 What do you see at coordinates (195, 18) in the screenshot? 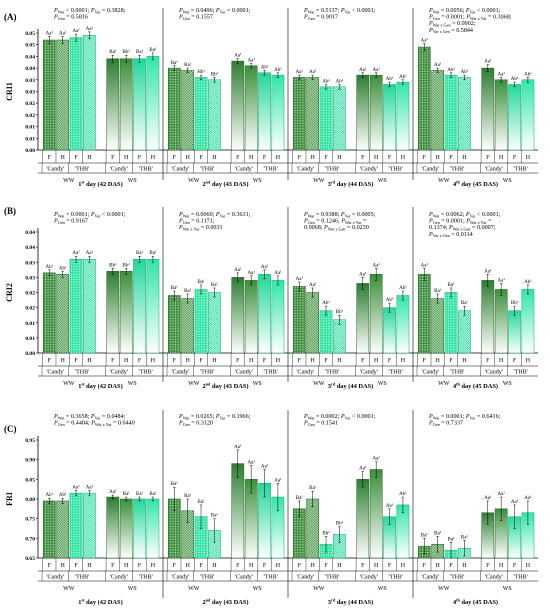
I see `stat-line: PGen​ = 0.1557` at bounding box center [195, 18].